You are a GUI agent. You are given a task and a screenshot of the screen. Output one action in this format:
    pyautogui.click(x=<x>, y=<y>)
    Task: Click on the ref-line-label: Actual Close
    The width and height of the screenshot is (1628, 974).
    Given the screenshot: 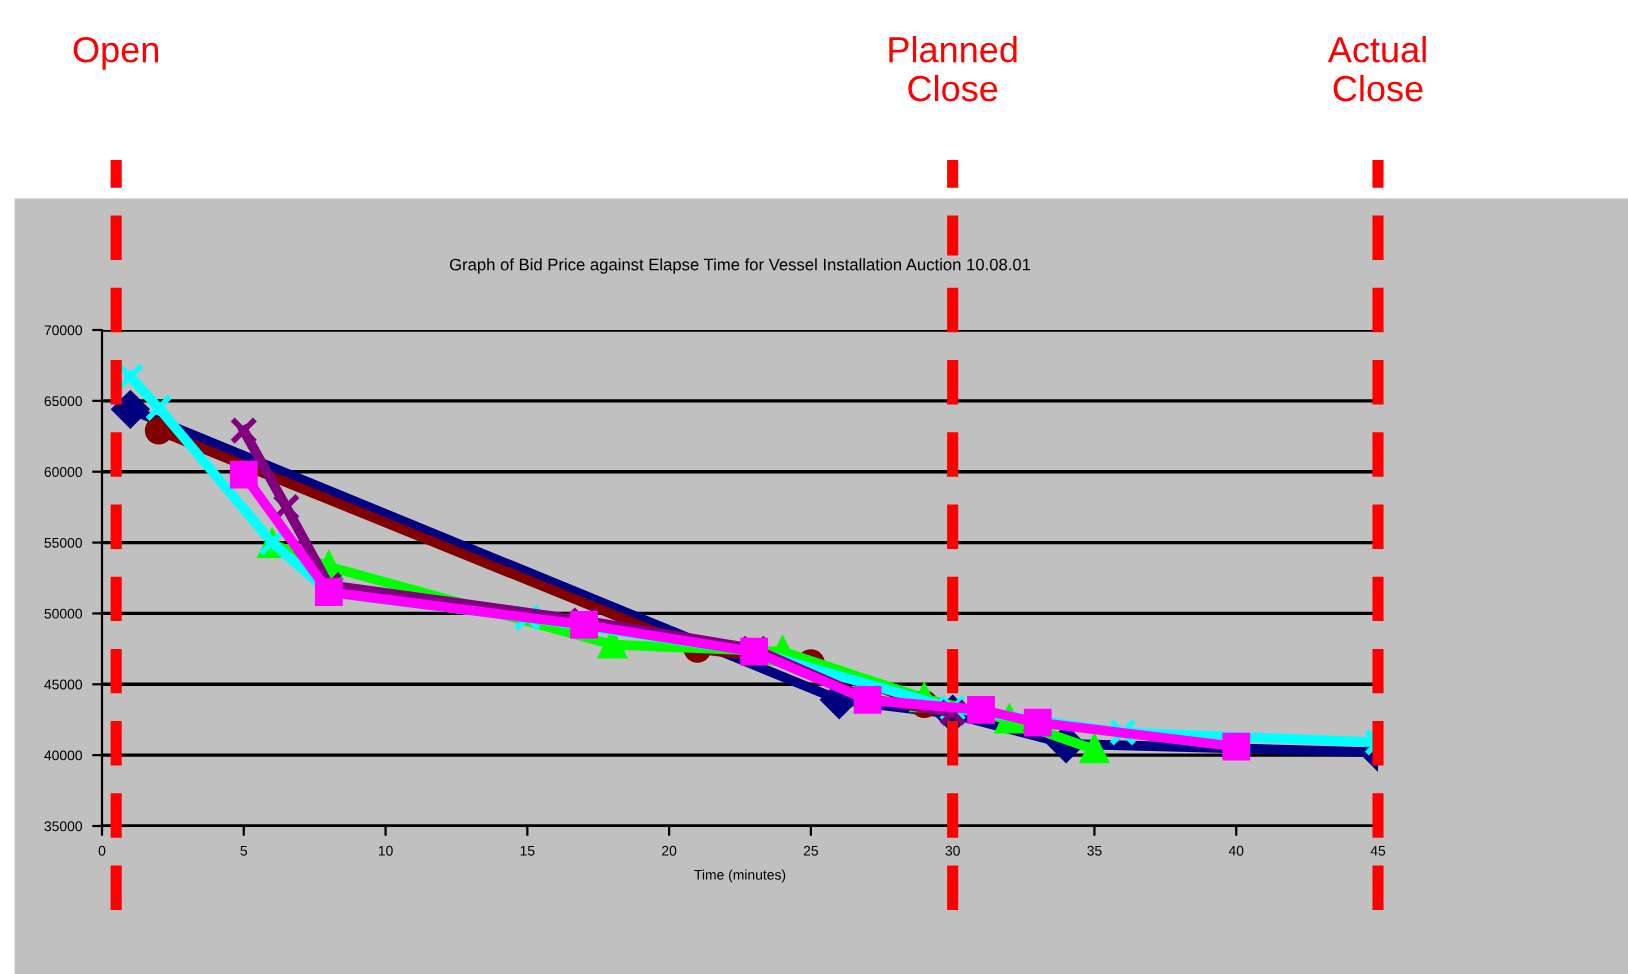 What is the action you would take?
    pyautogui.click(x=1376, y=69)
    